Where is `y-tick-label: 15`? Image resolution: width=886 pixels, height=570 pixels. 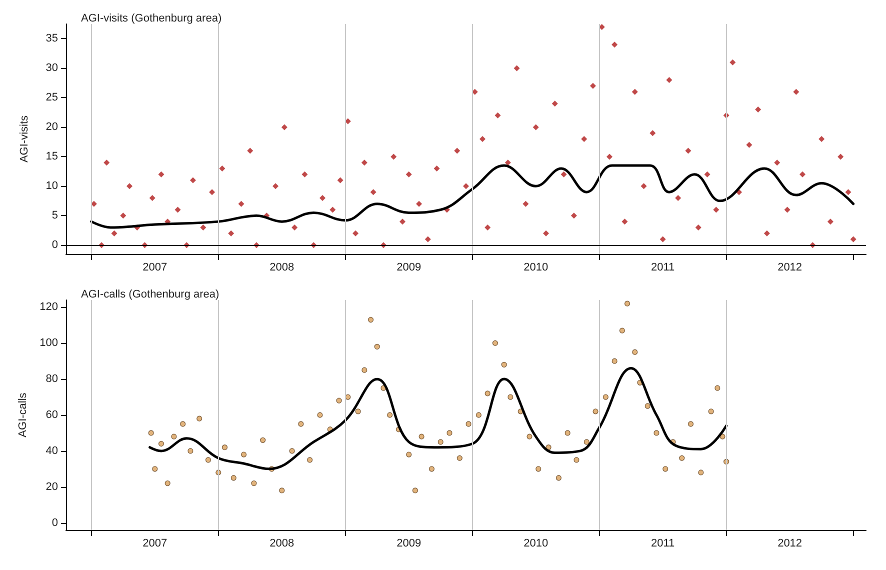
y-tick-label: 15 is located at coordinates (52, 156).